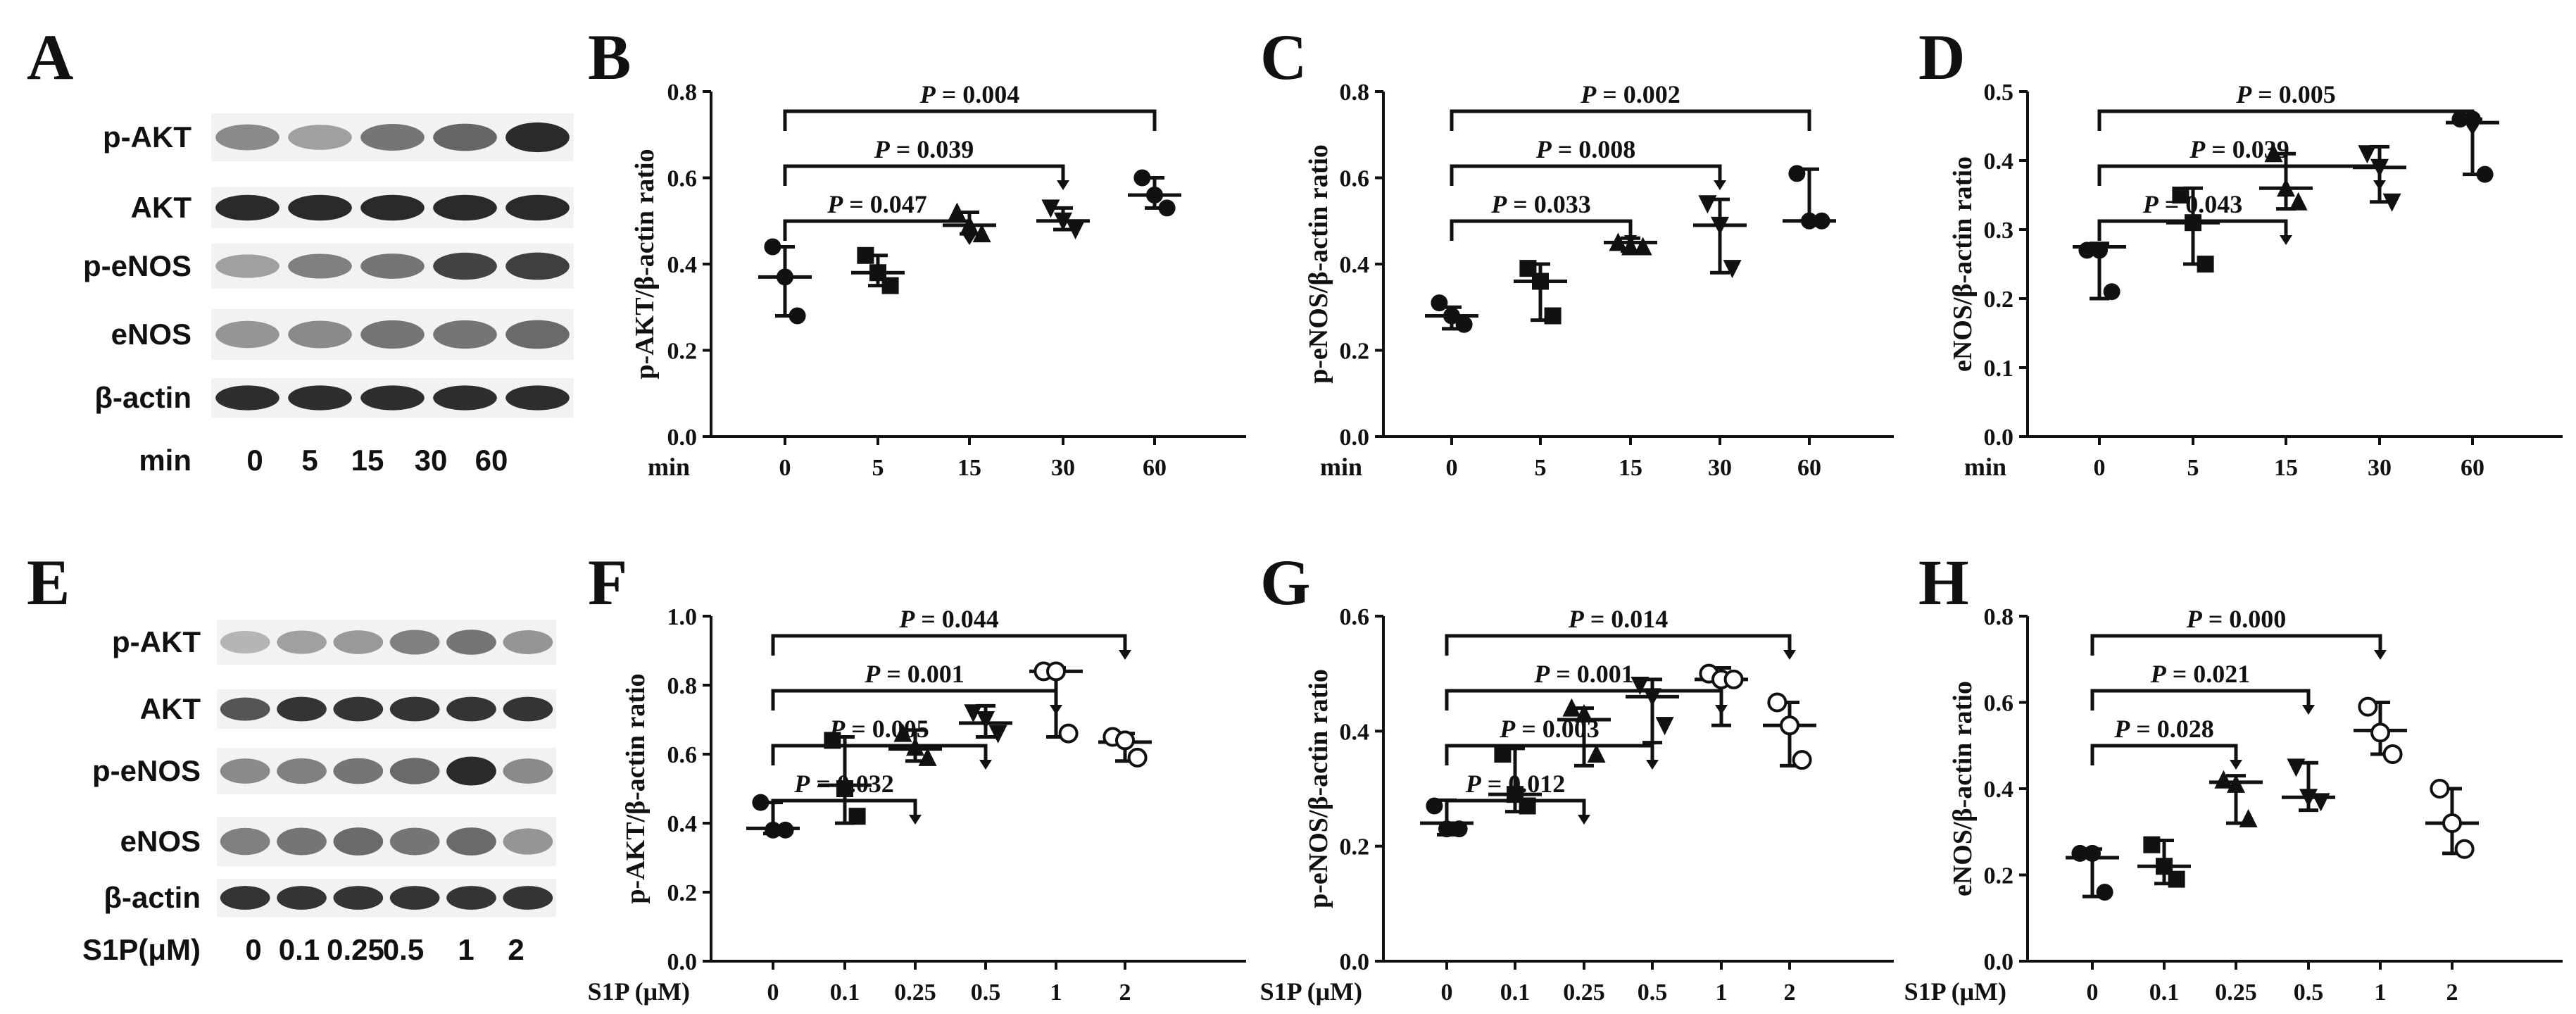  What do you see at coordinates (147, 770) in the screenshot?
I see `blot-row-label: p-eNOS` at bounding box center [147, 770].